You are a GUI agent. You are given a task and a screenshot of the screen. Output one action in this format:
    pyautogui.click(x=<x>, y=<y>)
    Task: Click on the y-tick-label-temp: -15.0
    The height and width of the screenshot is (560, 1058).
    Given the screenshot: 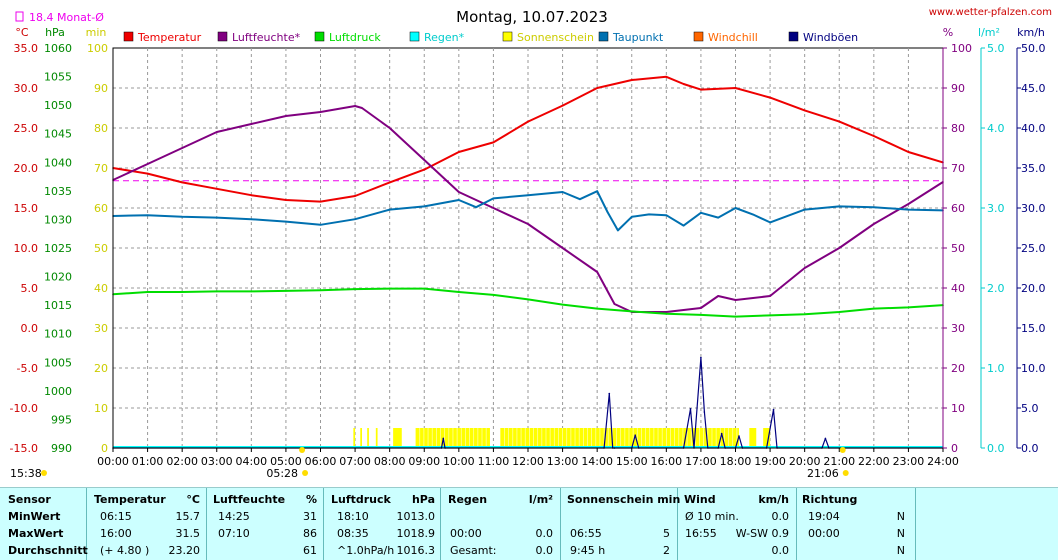 What is the action you would take?
    pyautogui.click(x=24, y=448)
    